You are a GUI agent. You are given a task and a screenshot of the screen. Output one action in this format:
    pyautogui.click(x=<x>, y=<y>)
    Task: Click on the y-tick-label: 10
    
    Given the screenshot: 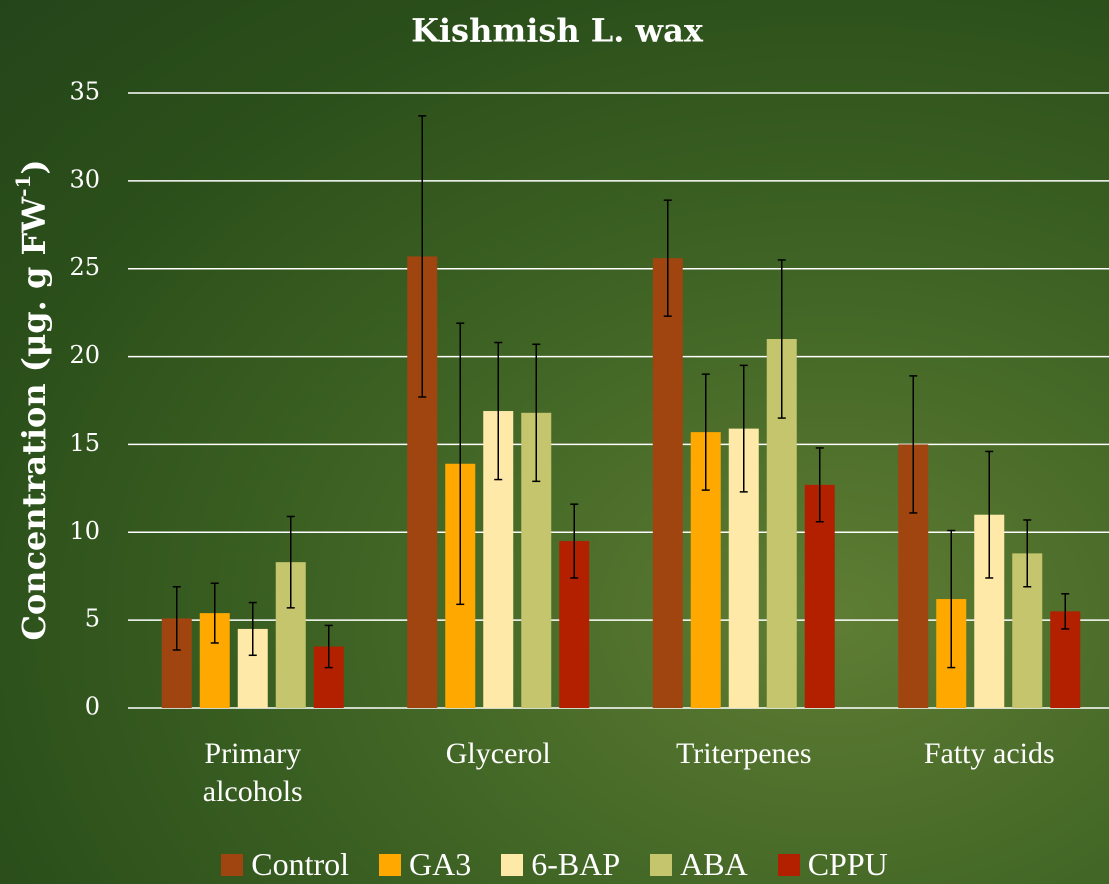 What is the action you would take?
    pyautogui.click(x=84, y=531)
    